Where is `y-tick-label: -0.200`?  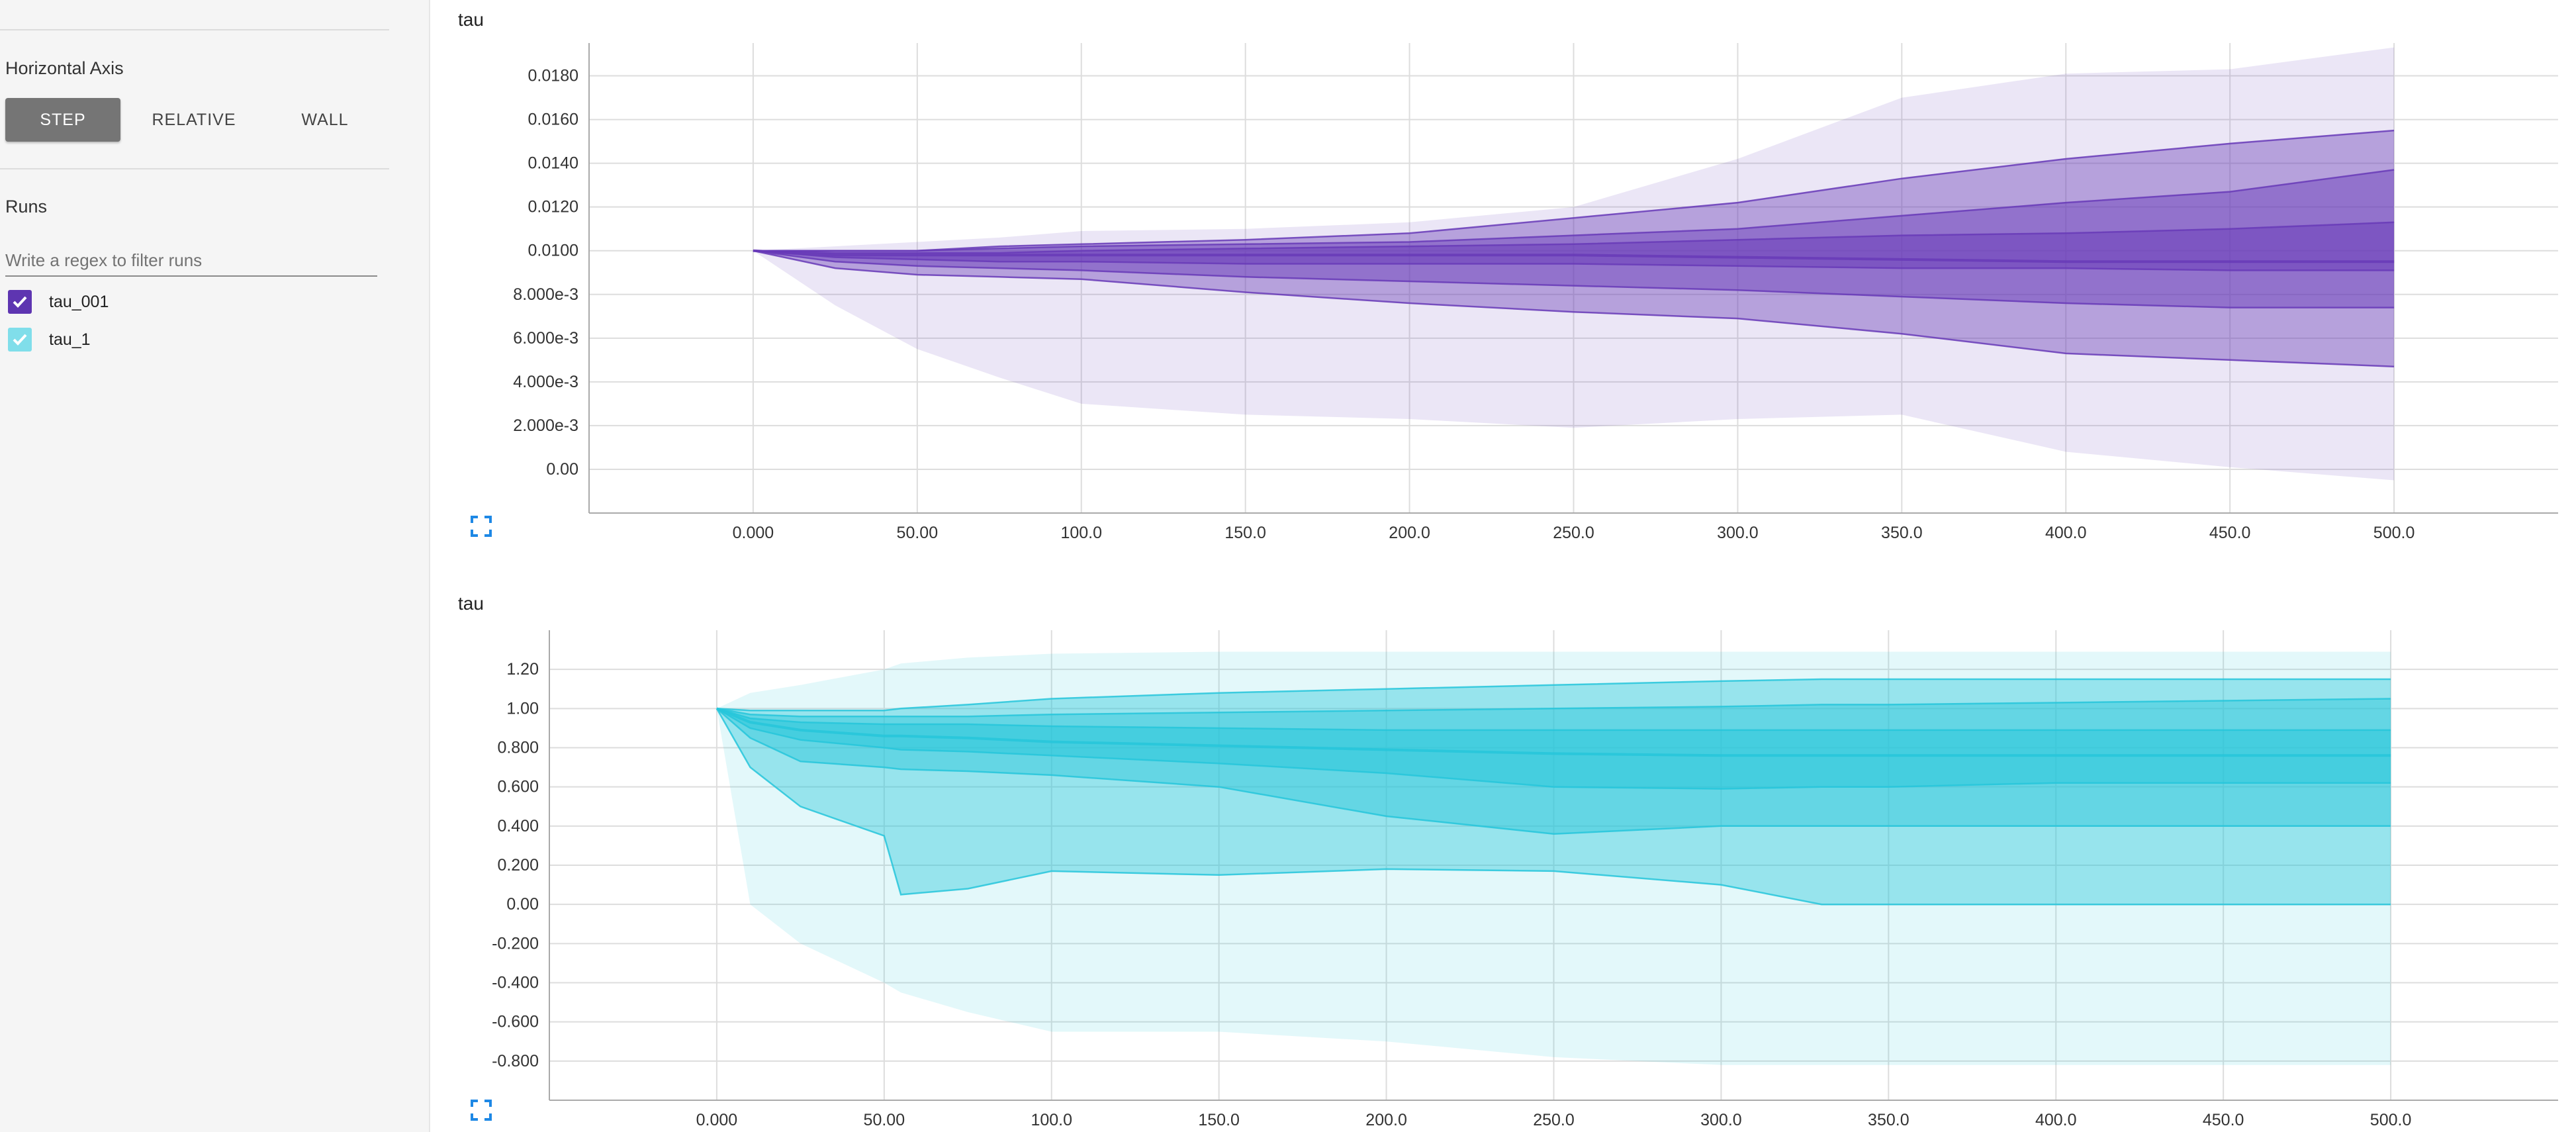 y-tick-label: -0.200 is located at coordinates (515, 944).